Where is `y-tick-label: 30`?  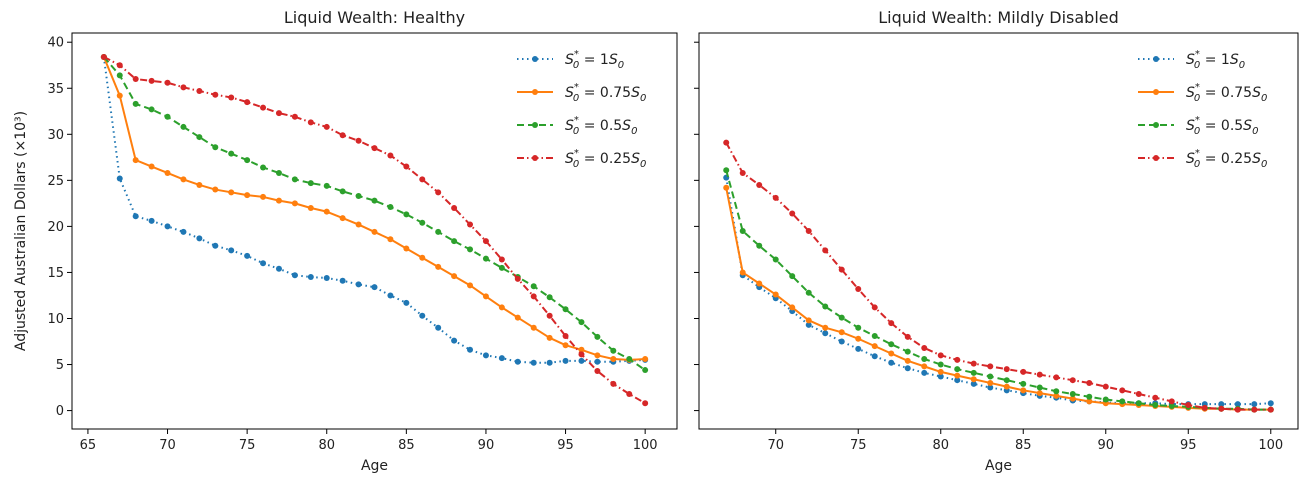
y-tick-label: 30 is located at coordinates (55, 135).